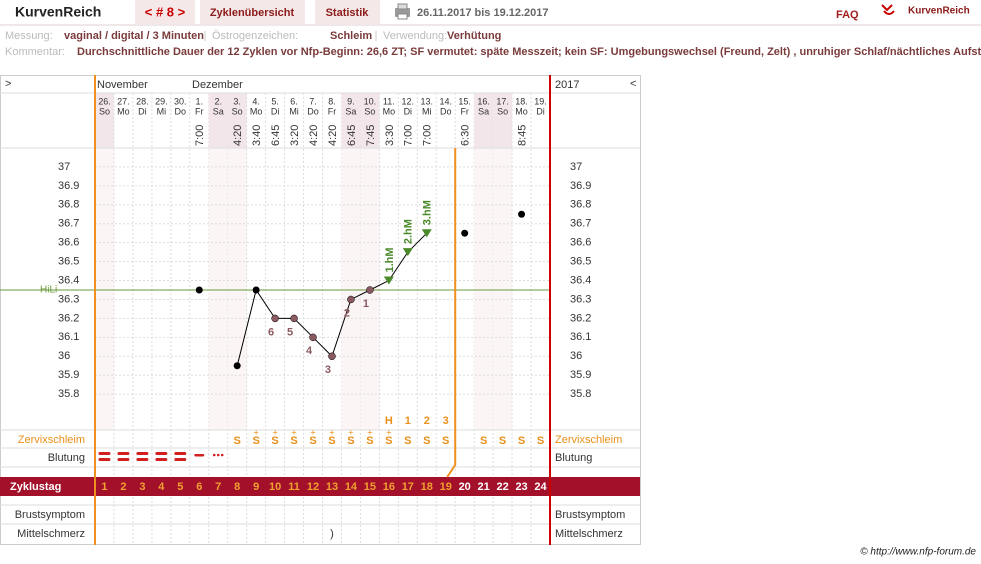  I want to click on footer: © http://www.nfp-forum.de, so click(918, 552).